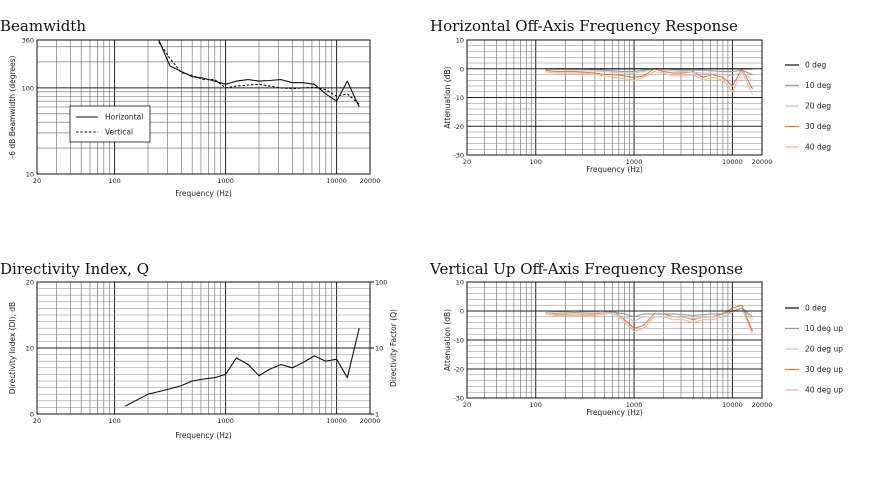 Image resolution: width=873 pixels, height=484 pixels. Describe the element at coordinates (28, 88) in the screenshot. I see `y-tick-label: 100` at that location.